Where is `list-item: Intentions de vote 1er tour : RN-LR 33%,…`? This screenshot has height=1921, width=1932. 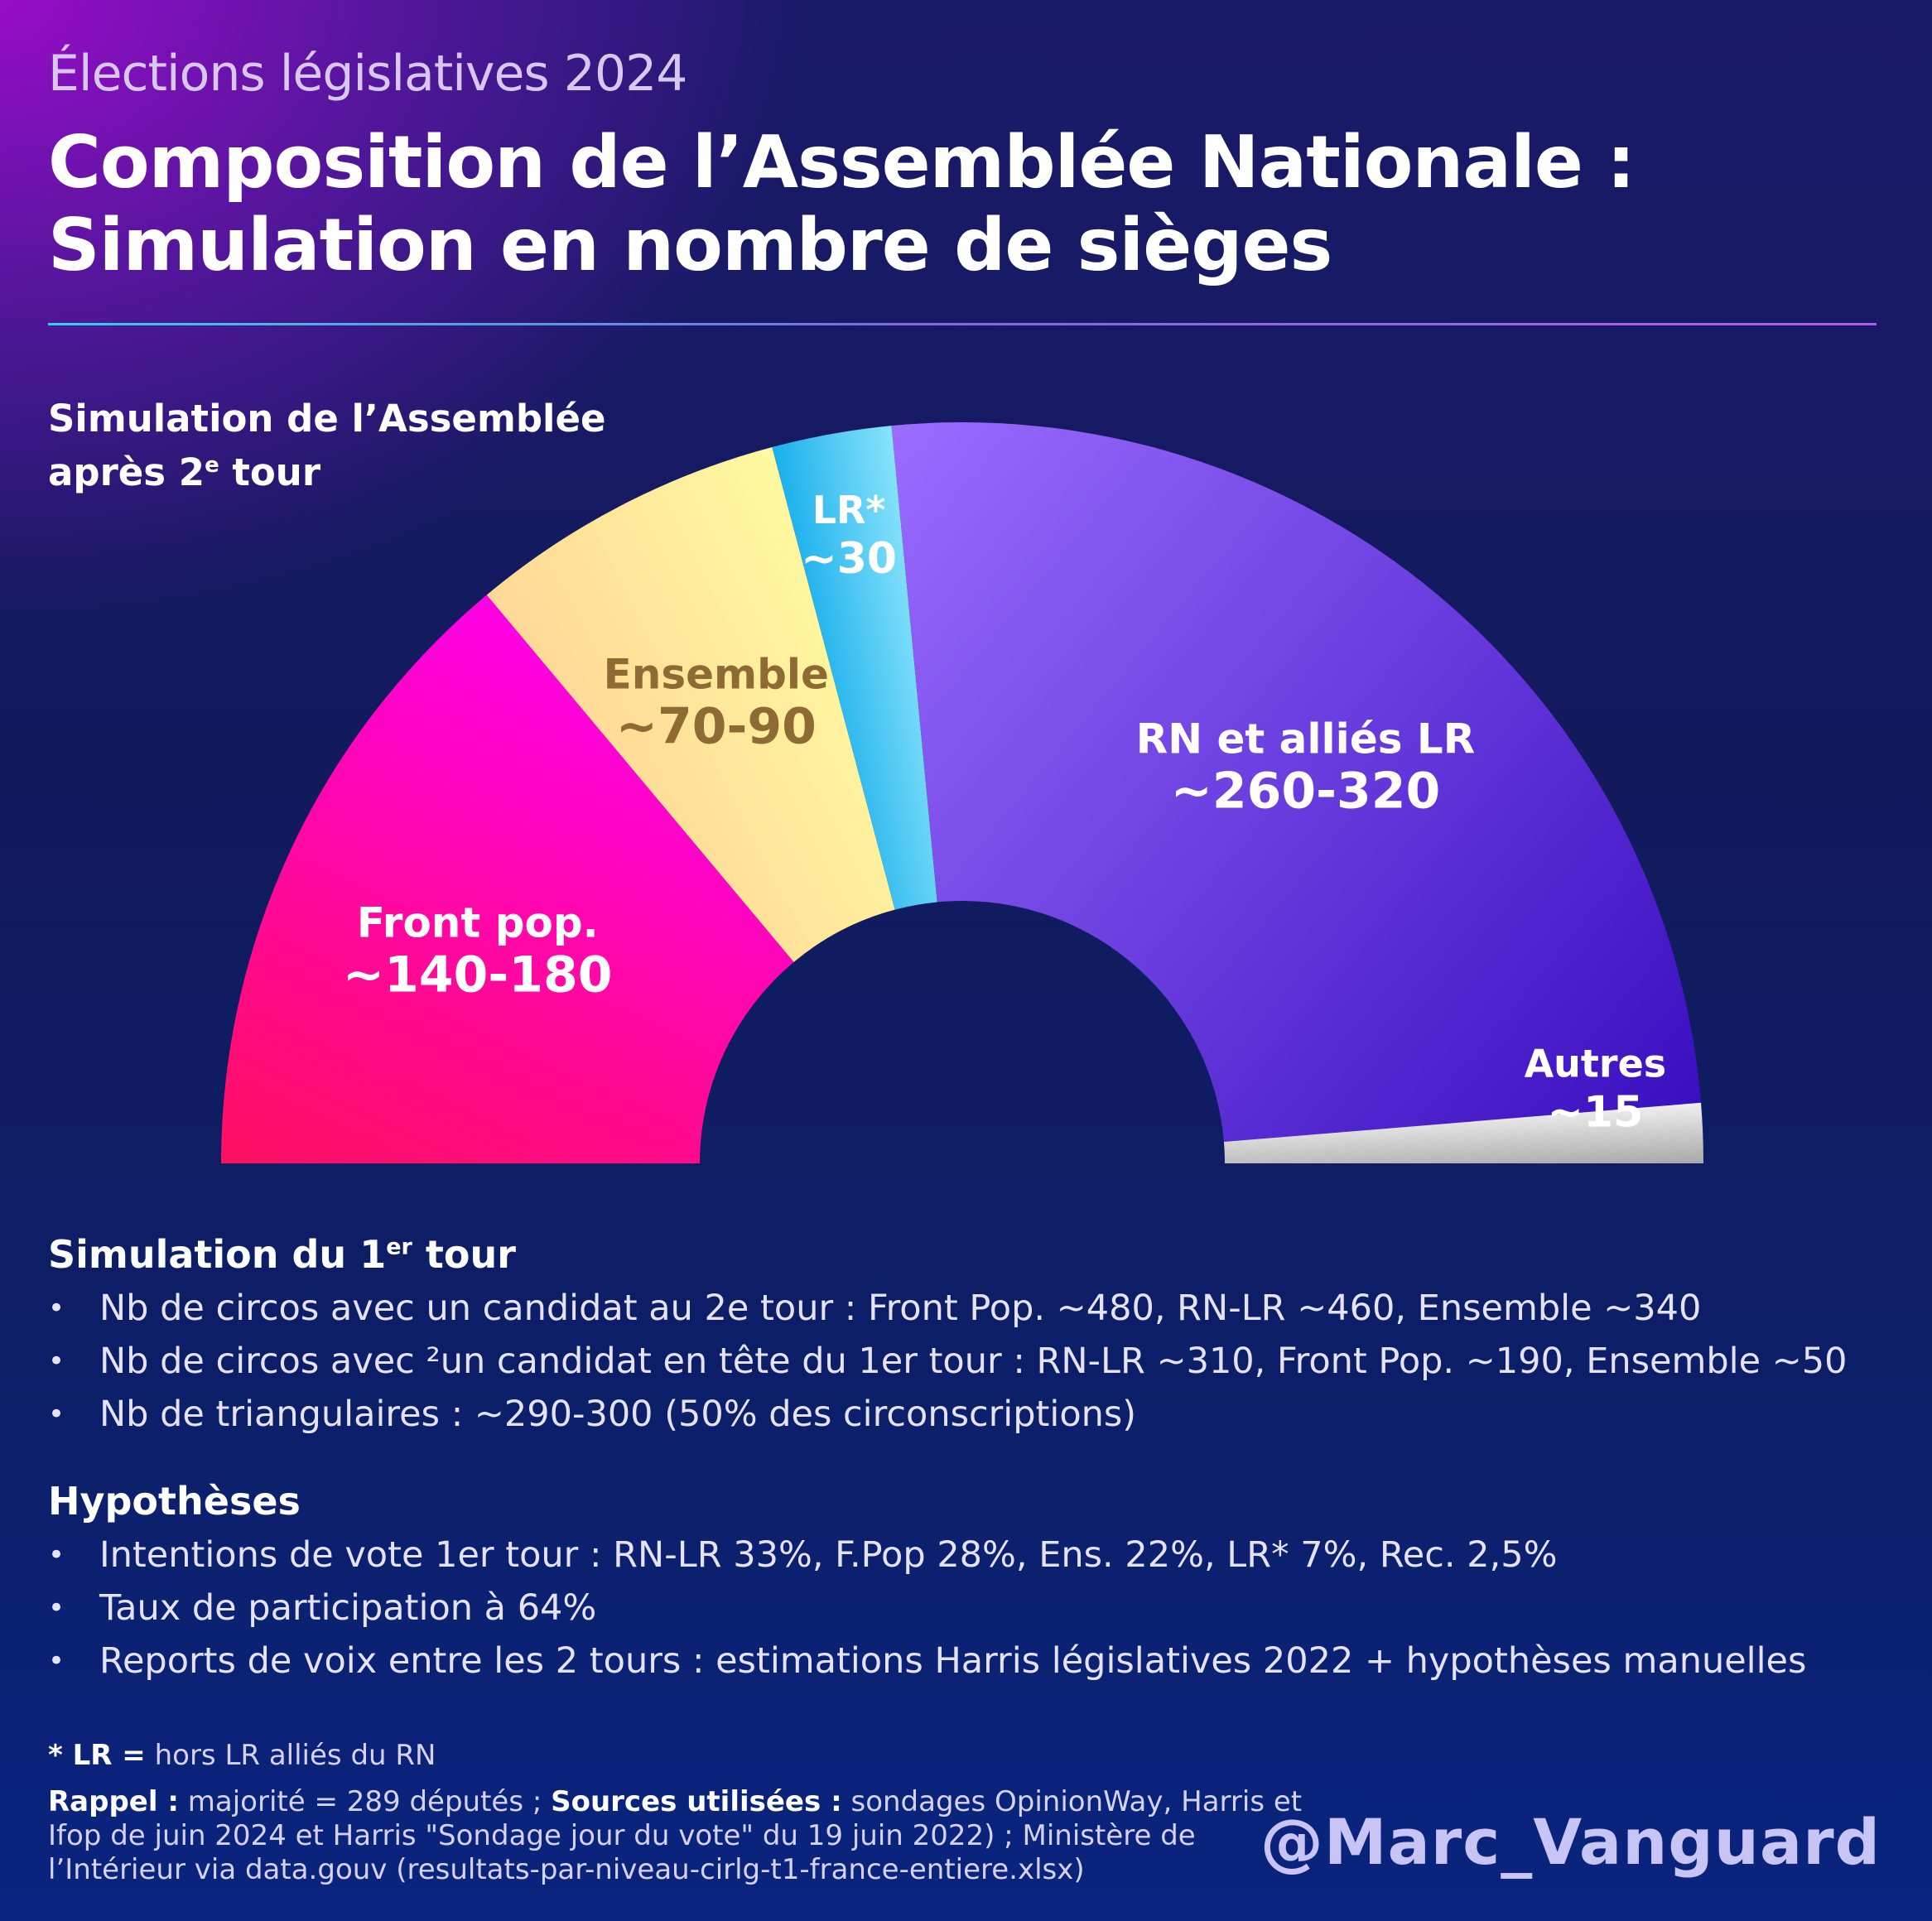
list-item: Intentions de vote 1er tour : RN-LR 33%,… is located at coordinates (927, 1555).